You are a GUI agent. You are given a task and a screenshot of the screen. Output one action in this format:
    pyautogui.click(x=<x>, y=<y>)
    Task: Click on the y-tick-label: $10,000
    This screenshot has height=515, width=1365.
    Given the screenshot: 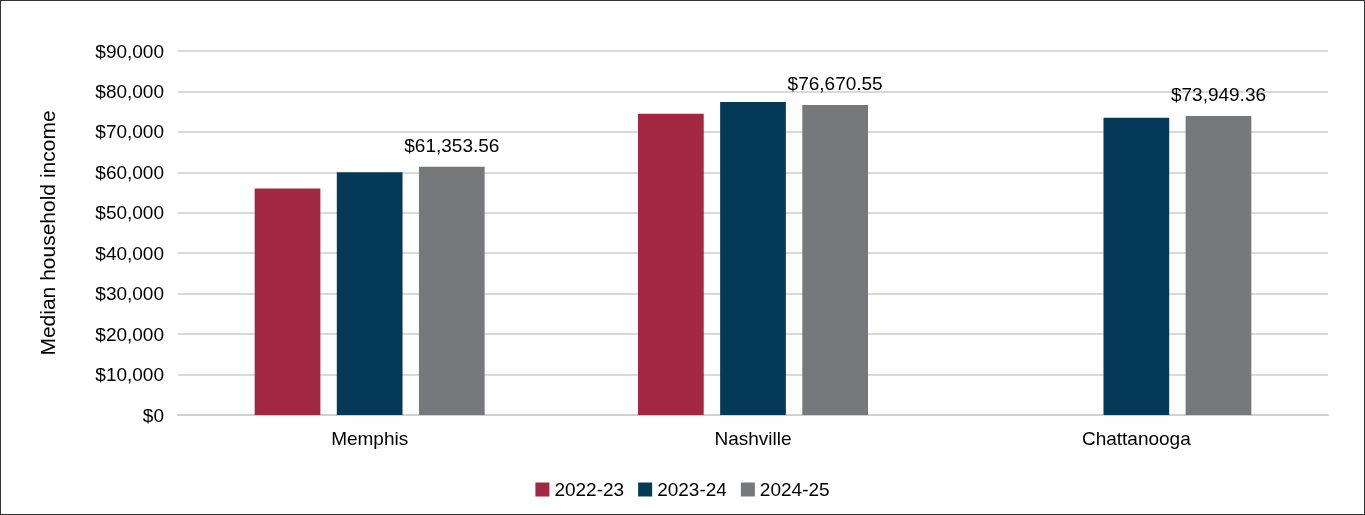 What is the action you would take?
    pyautogui.click(x=129, y=375)
    